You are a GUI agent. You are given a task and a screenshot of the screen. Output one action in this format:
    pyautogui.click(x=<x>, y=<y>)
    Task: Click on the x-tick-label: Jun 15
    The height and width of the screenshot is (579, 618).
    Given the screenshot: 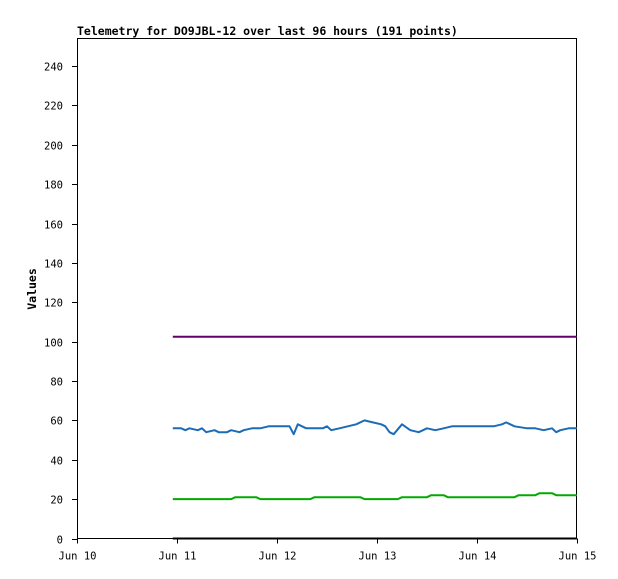 What is the action you would take?
    pyautogui.click(x=578, y=557)
    